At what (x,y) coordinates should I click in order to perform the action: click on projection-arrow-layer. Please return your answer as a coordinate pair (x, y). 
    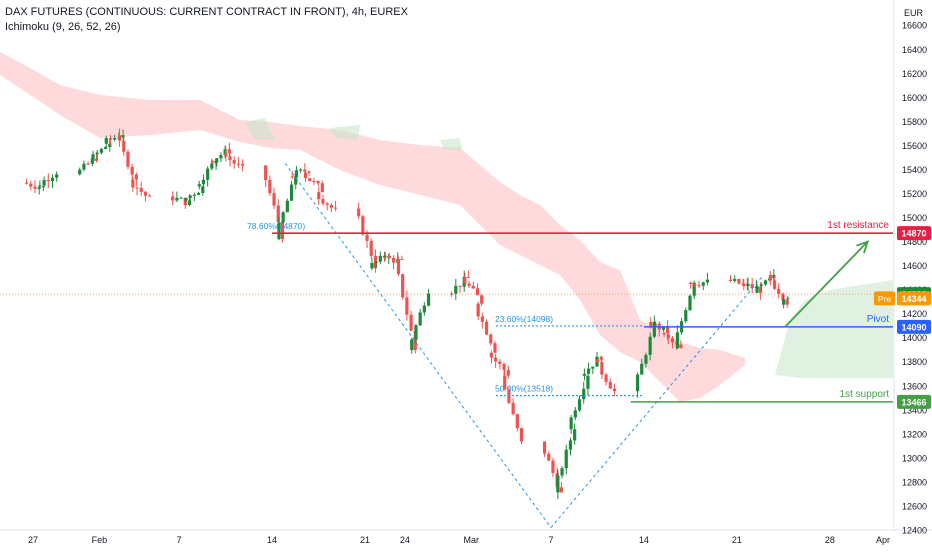
    Looking at the image, I should click on (827, 284).